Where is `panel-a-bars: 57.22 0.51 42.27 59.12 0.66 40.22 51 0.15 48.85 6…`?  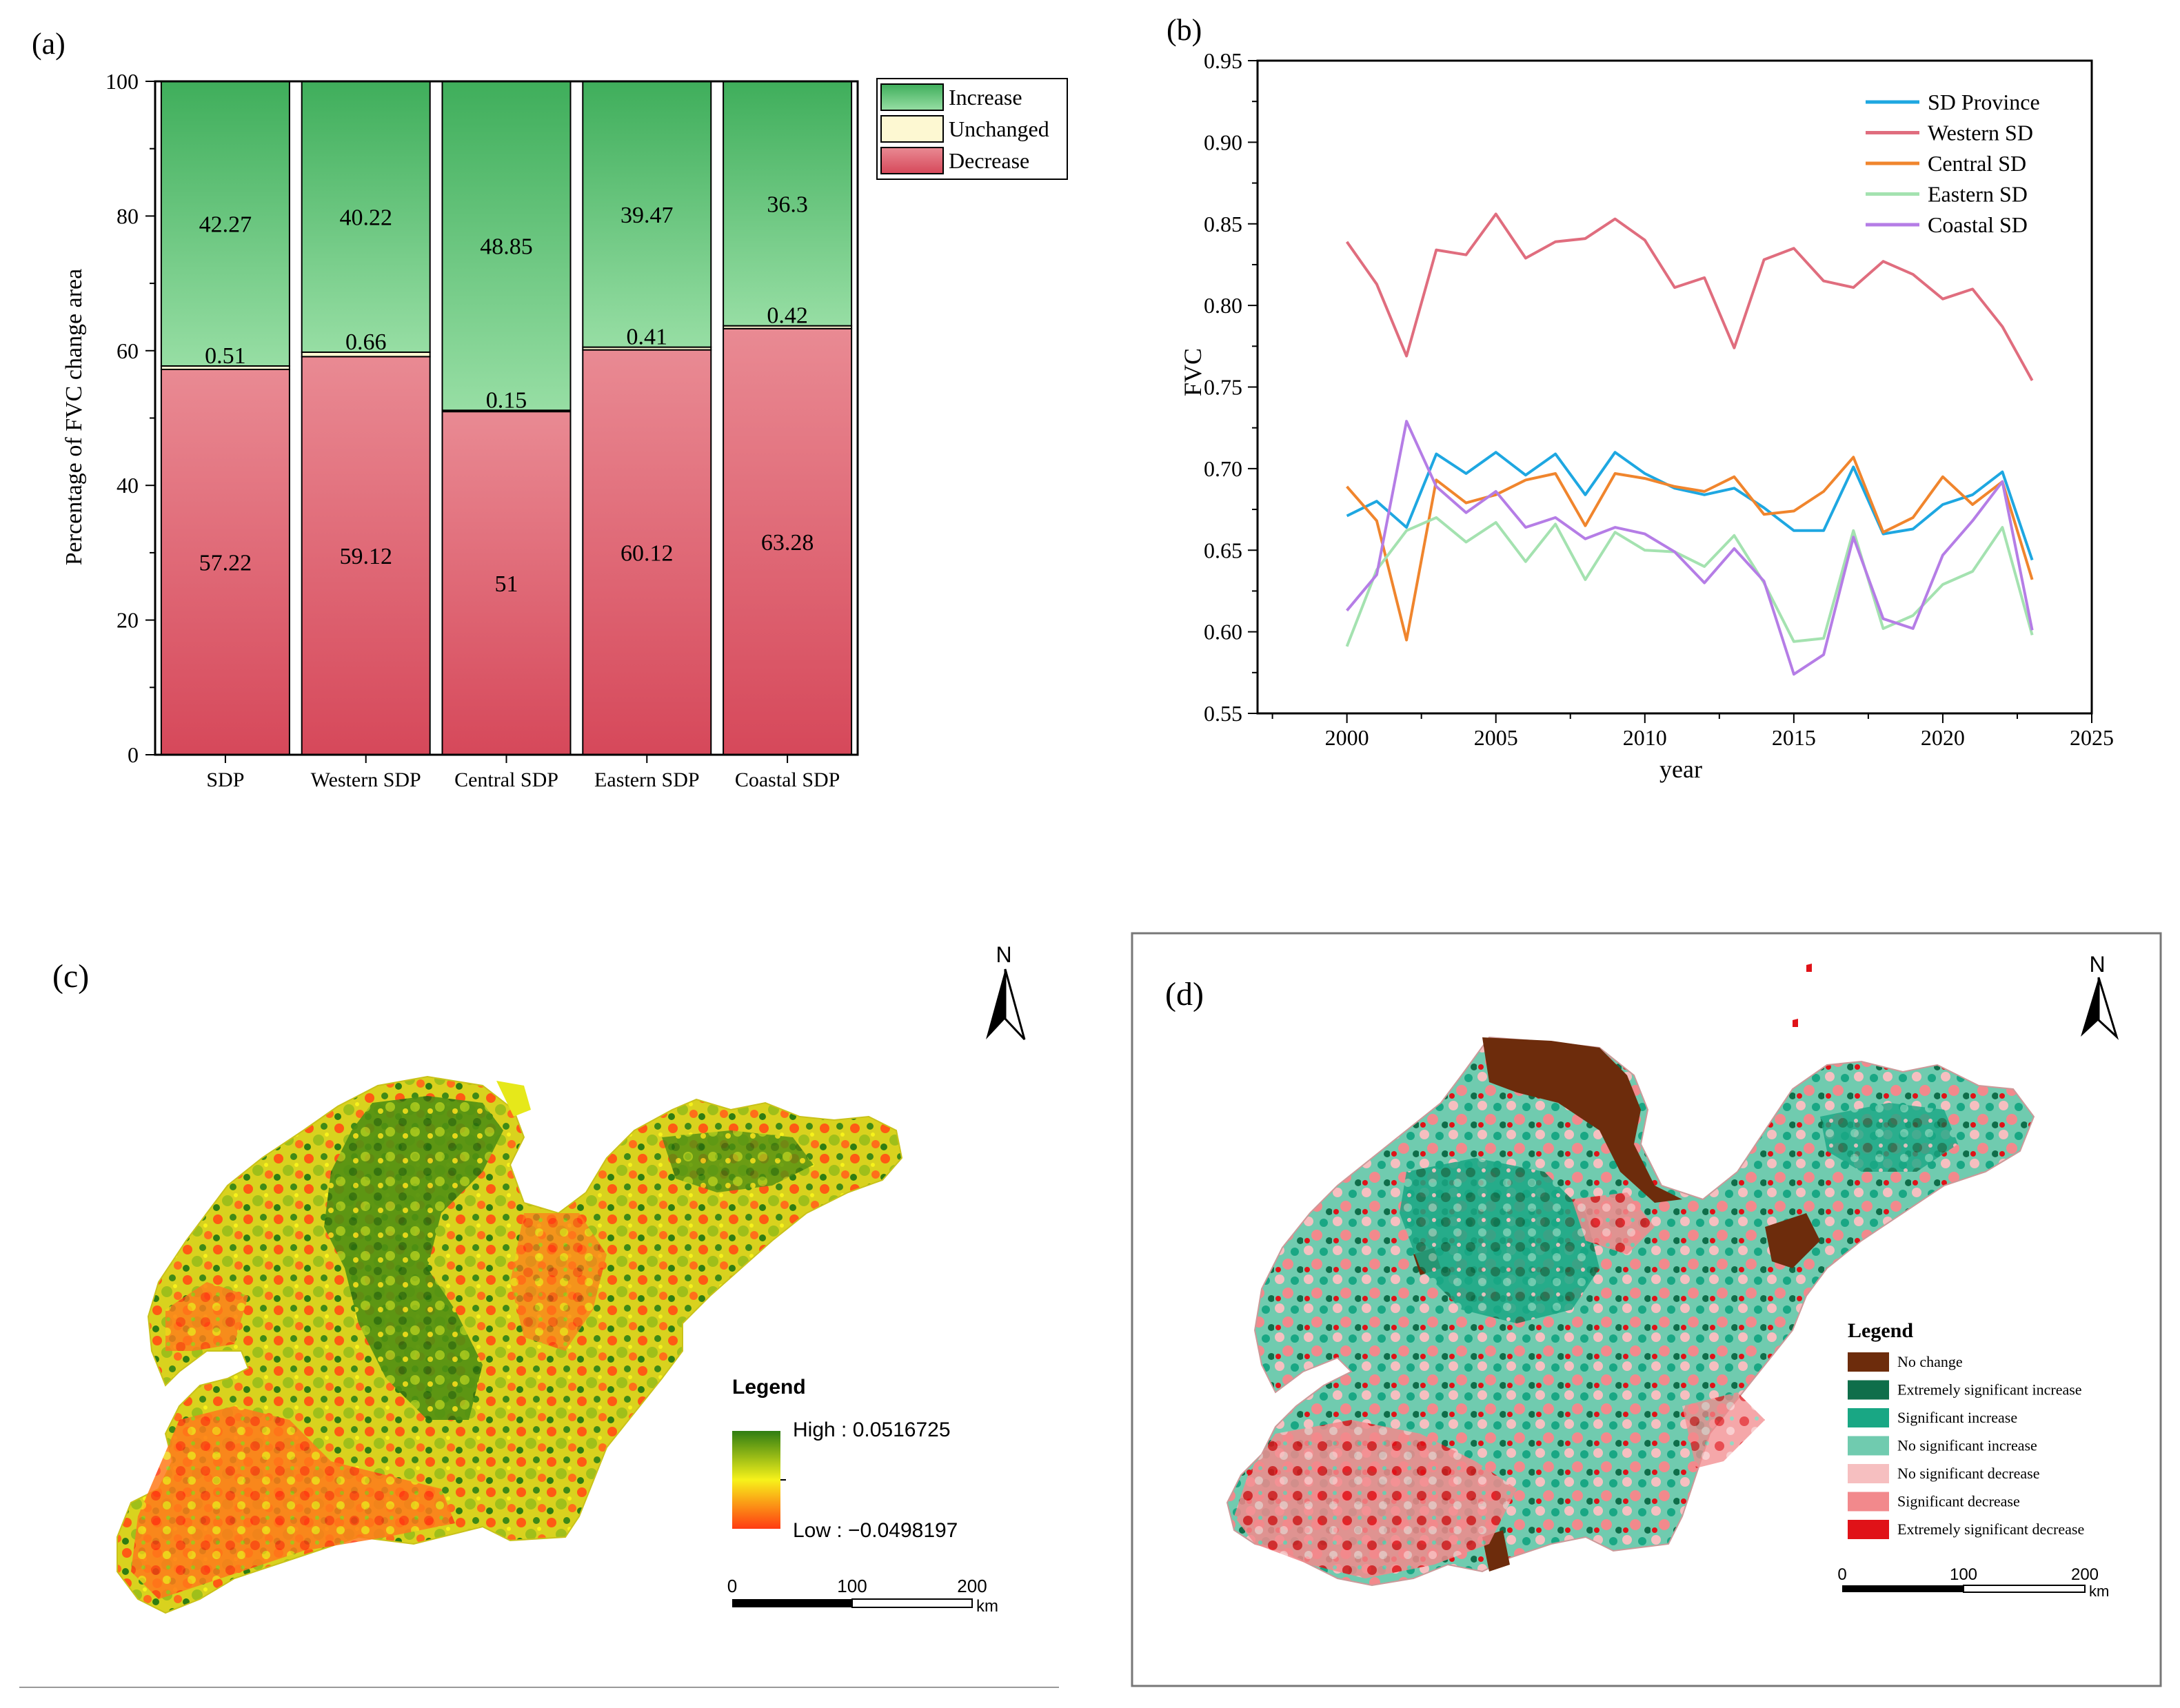
panel-a-bars: 57.22 0.51 42.27 59.12 0.66 40.22 51 0.15 48.85 6… is located at coordinates (506, 418).